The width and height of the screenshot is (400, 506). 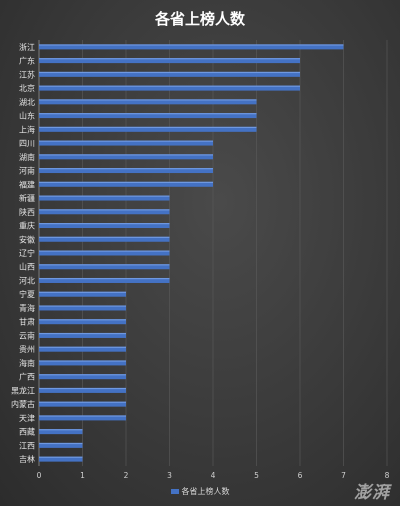 I want to click on category-label: 海南, so click(x=27, y=363).